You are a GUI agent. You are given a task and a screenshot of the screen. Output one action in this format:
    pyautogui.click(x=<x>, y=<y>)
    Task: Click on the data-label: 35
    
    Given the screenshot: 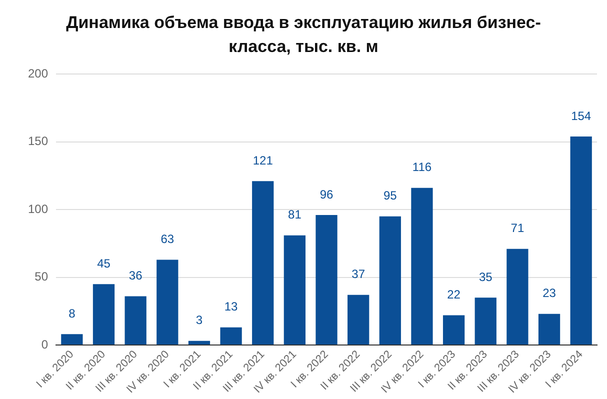 What is the action you would take?
    pyautogui.click(x=485, y=277)
    